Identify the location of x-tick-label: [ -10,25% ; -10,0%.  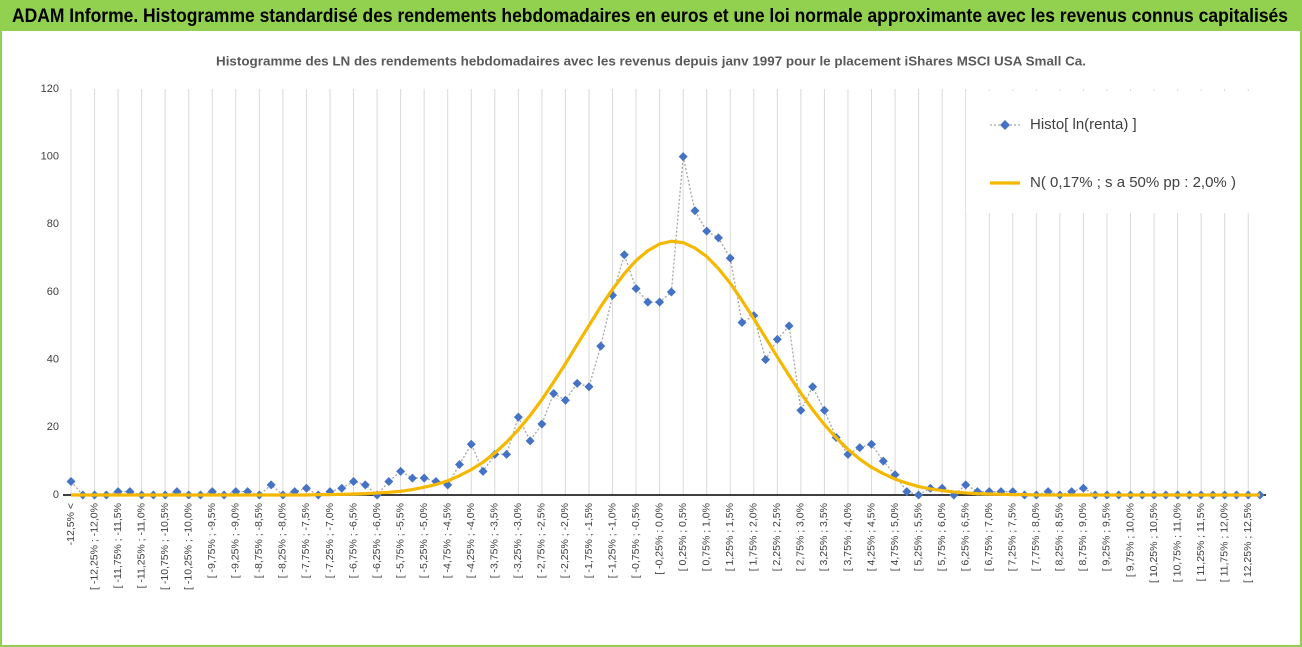
(189, 546).